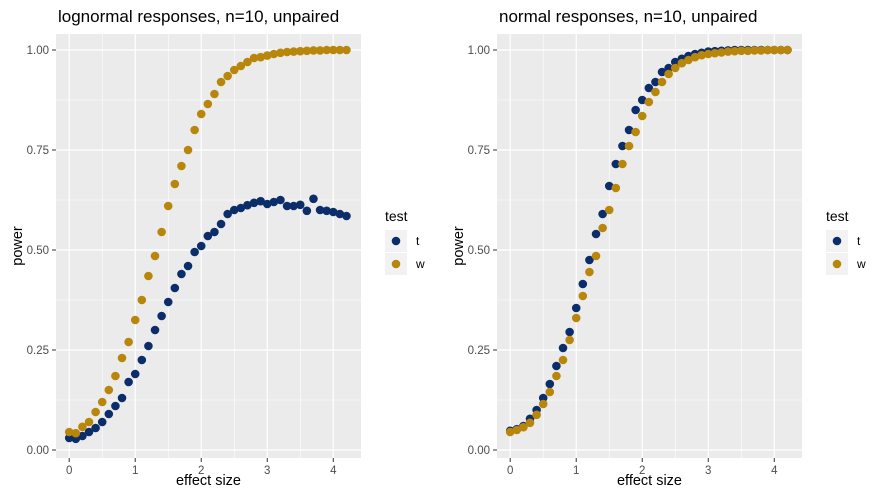  What do you see at coordinates (459, 246) in the screenshot?
I see `y-axis-title: power` at bounding box center [459, 246].